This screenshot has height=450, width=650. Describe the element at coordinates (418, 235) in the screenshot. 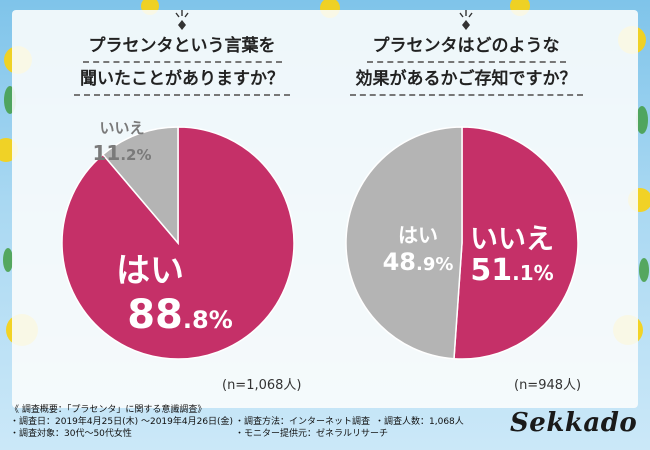

I see `pie-label-right-yes: はい` at that location.